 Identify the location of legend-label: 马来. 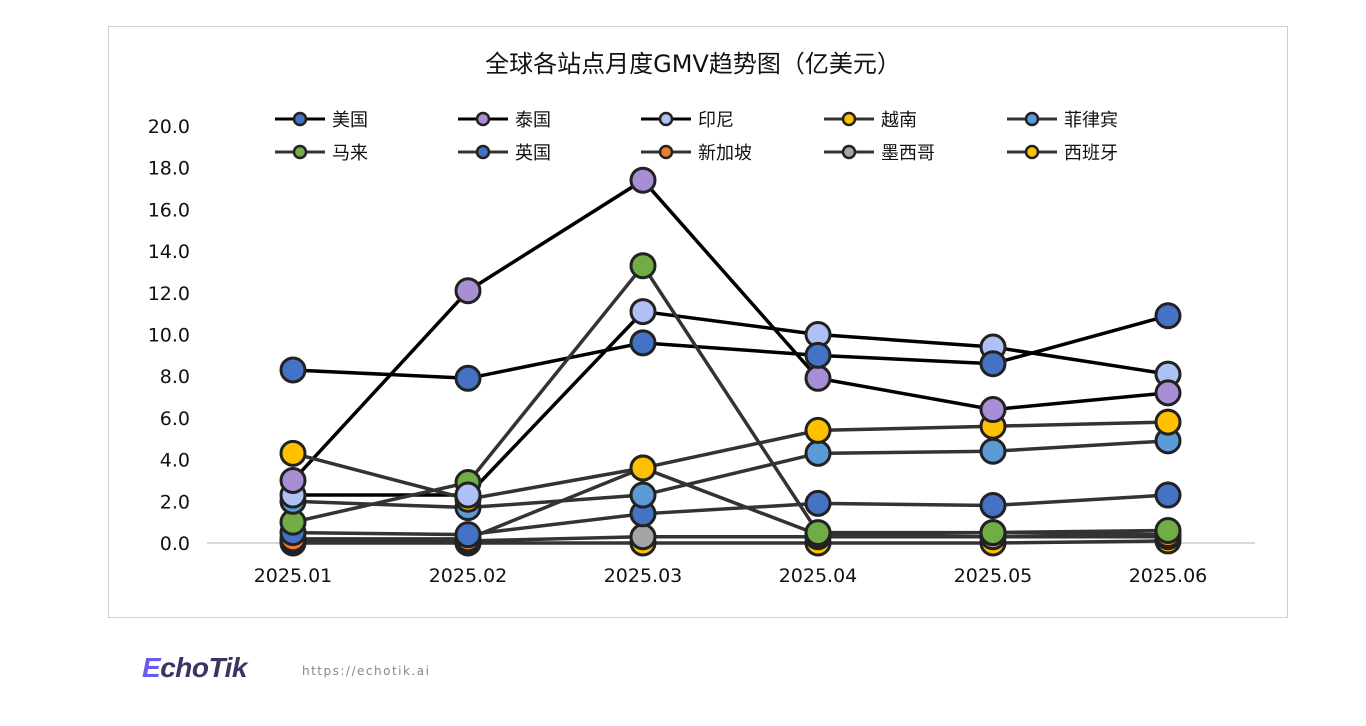
(350, 153).